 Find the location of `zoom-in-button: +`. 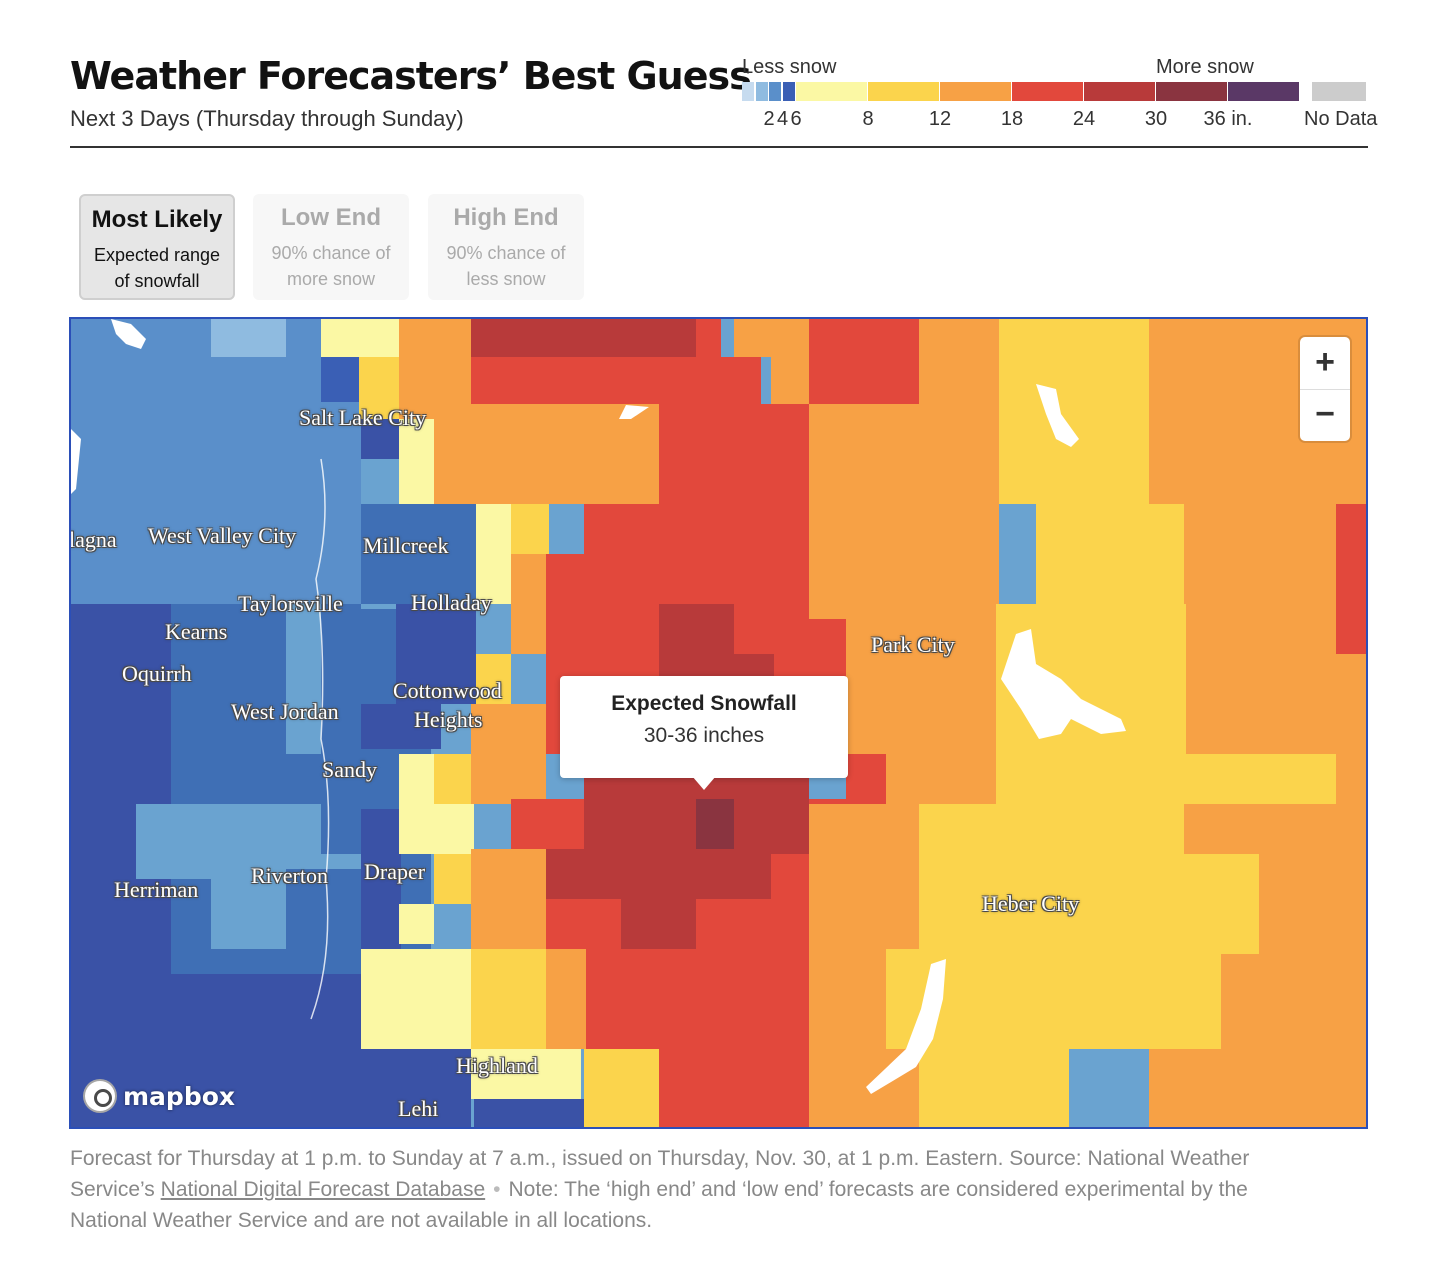

zoom-in-button: + is located at coordinates (1325, 363).